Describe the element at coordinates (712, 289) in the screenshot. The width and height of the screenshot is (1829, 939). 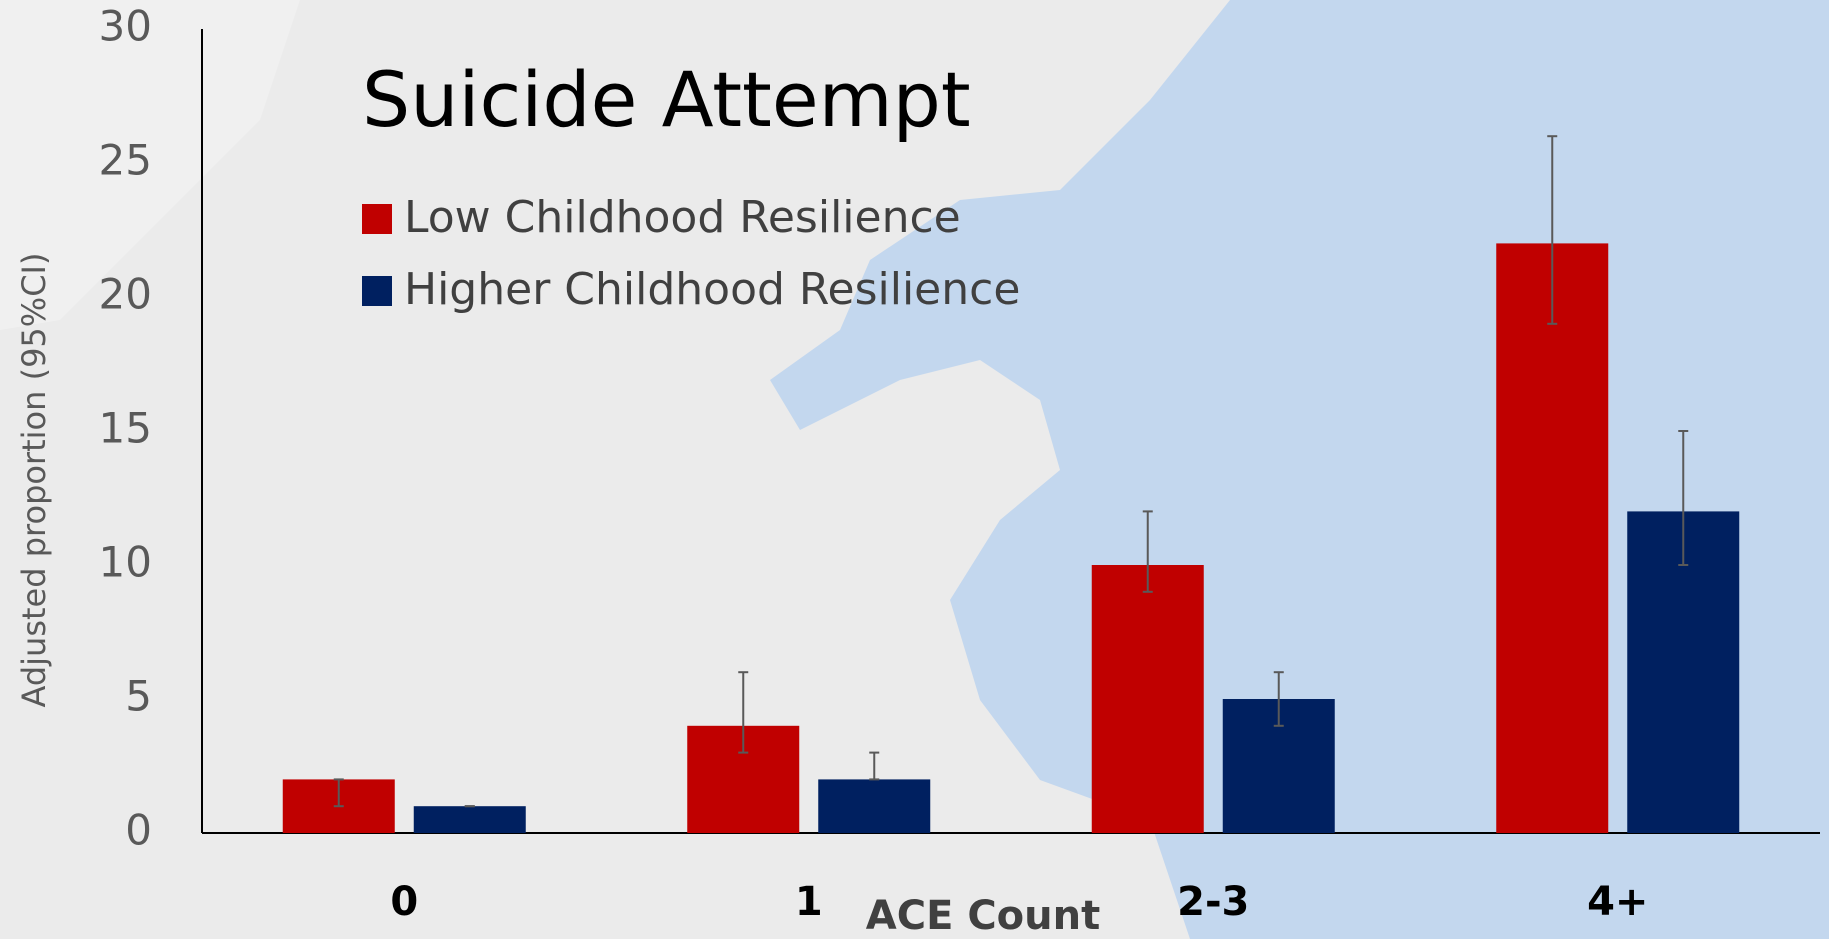
I see `legend-label: Higher Childhood Resilience` at that location.